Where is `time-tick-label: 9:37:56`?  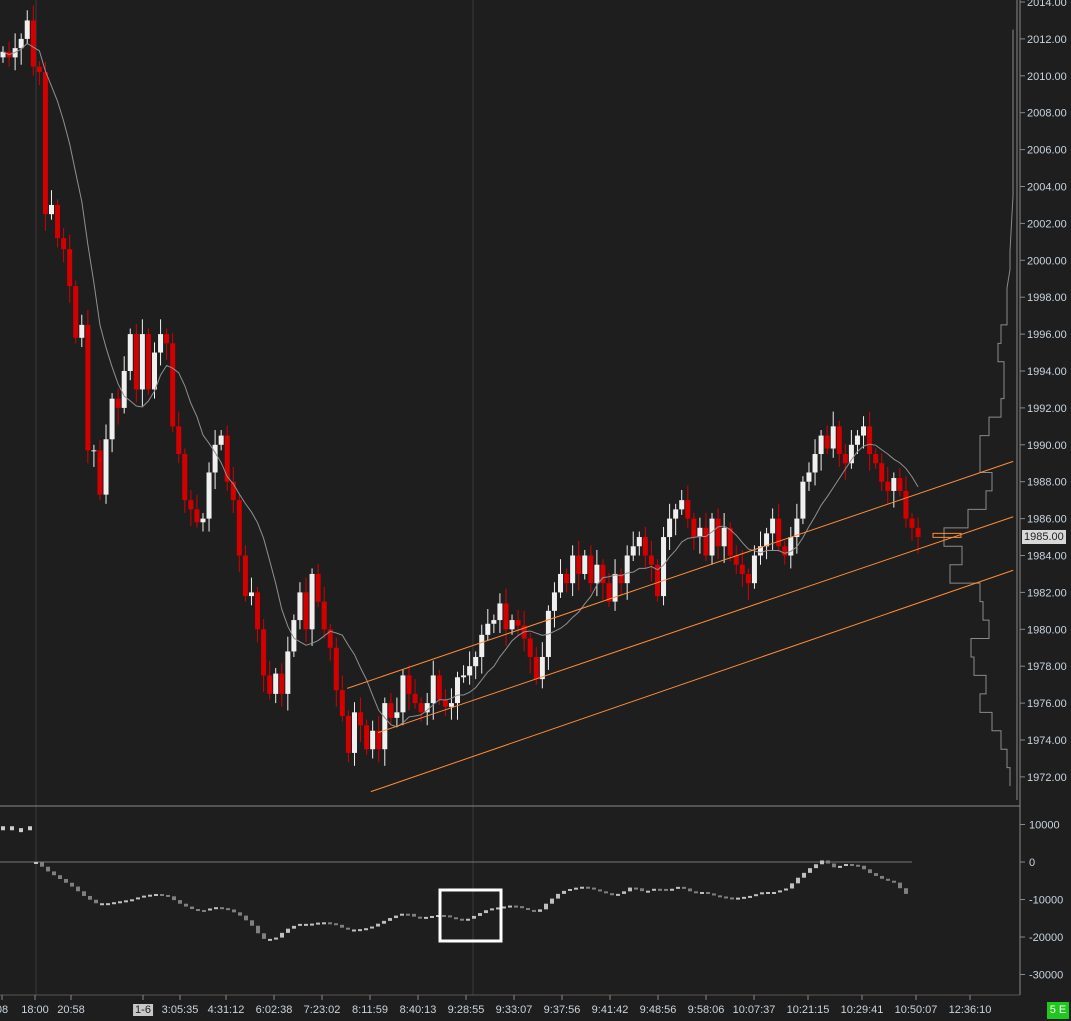
time-tick-label: 9:37:56 is located at coordinates (562, 1010).